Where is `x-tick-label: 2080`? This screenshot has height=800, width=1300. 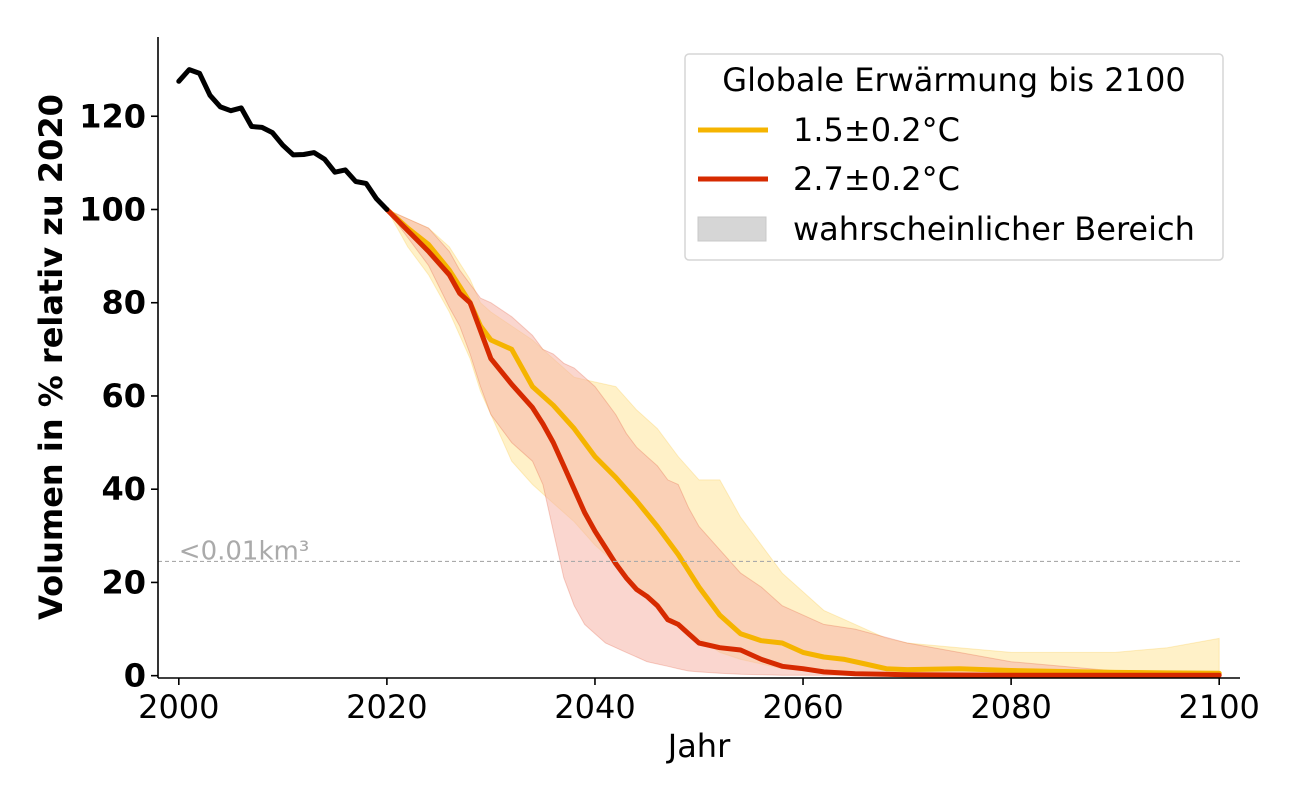 x-tick-label: 2080 is located at coordinates (1010, 707).